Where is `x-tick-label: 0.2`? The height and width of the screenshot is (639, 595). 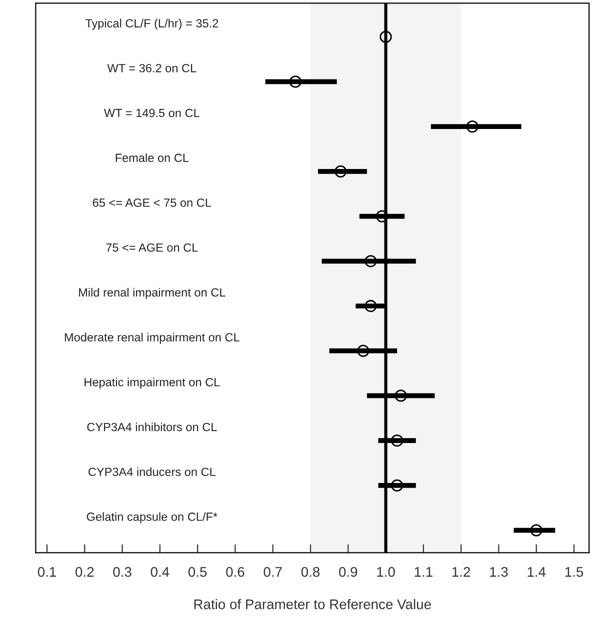 x-tick-label: 0.2 is located at coordinates (85, 571).